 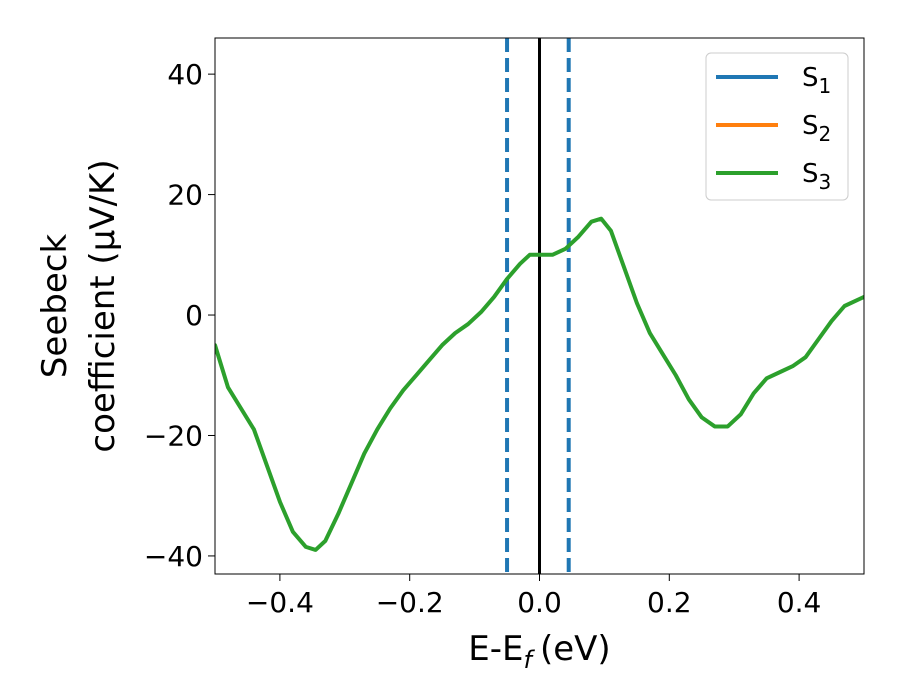 What do you see at coordinates (816, 176) in the screenshot?
I see `legend-label-3: S3` at bounding box center [816, 176].